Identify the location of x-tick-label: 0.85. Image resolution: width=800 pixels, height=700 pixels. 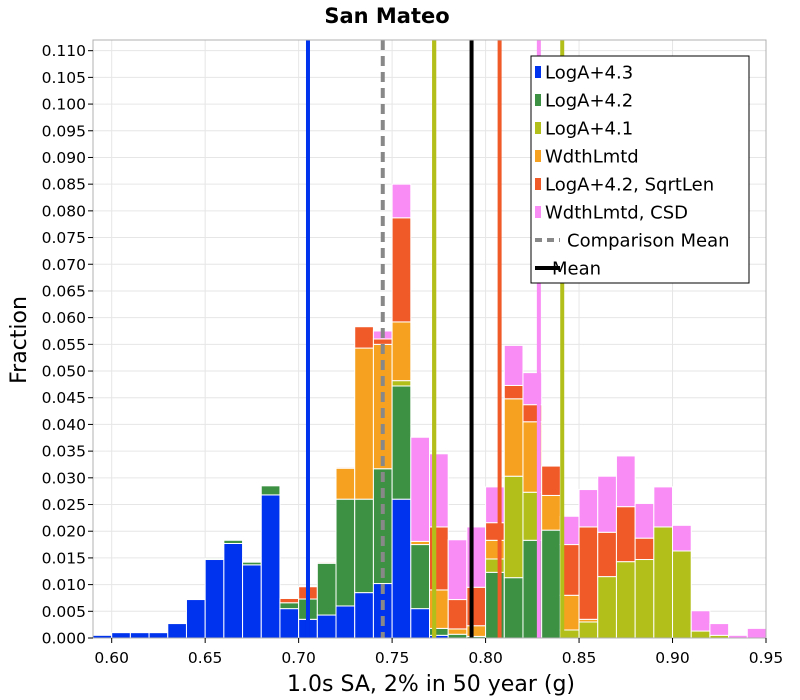
(579, 658).